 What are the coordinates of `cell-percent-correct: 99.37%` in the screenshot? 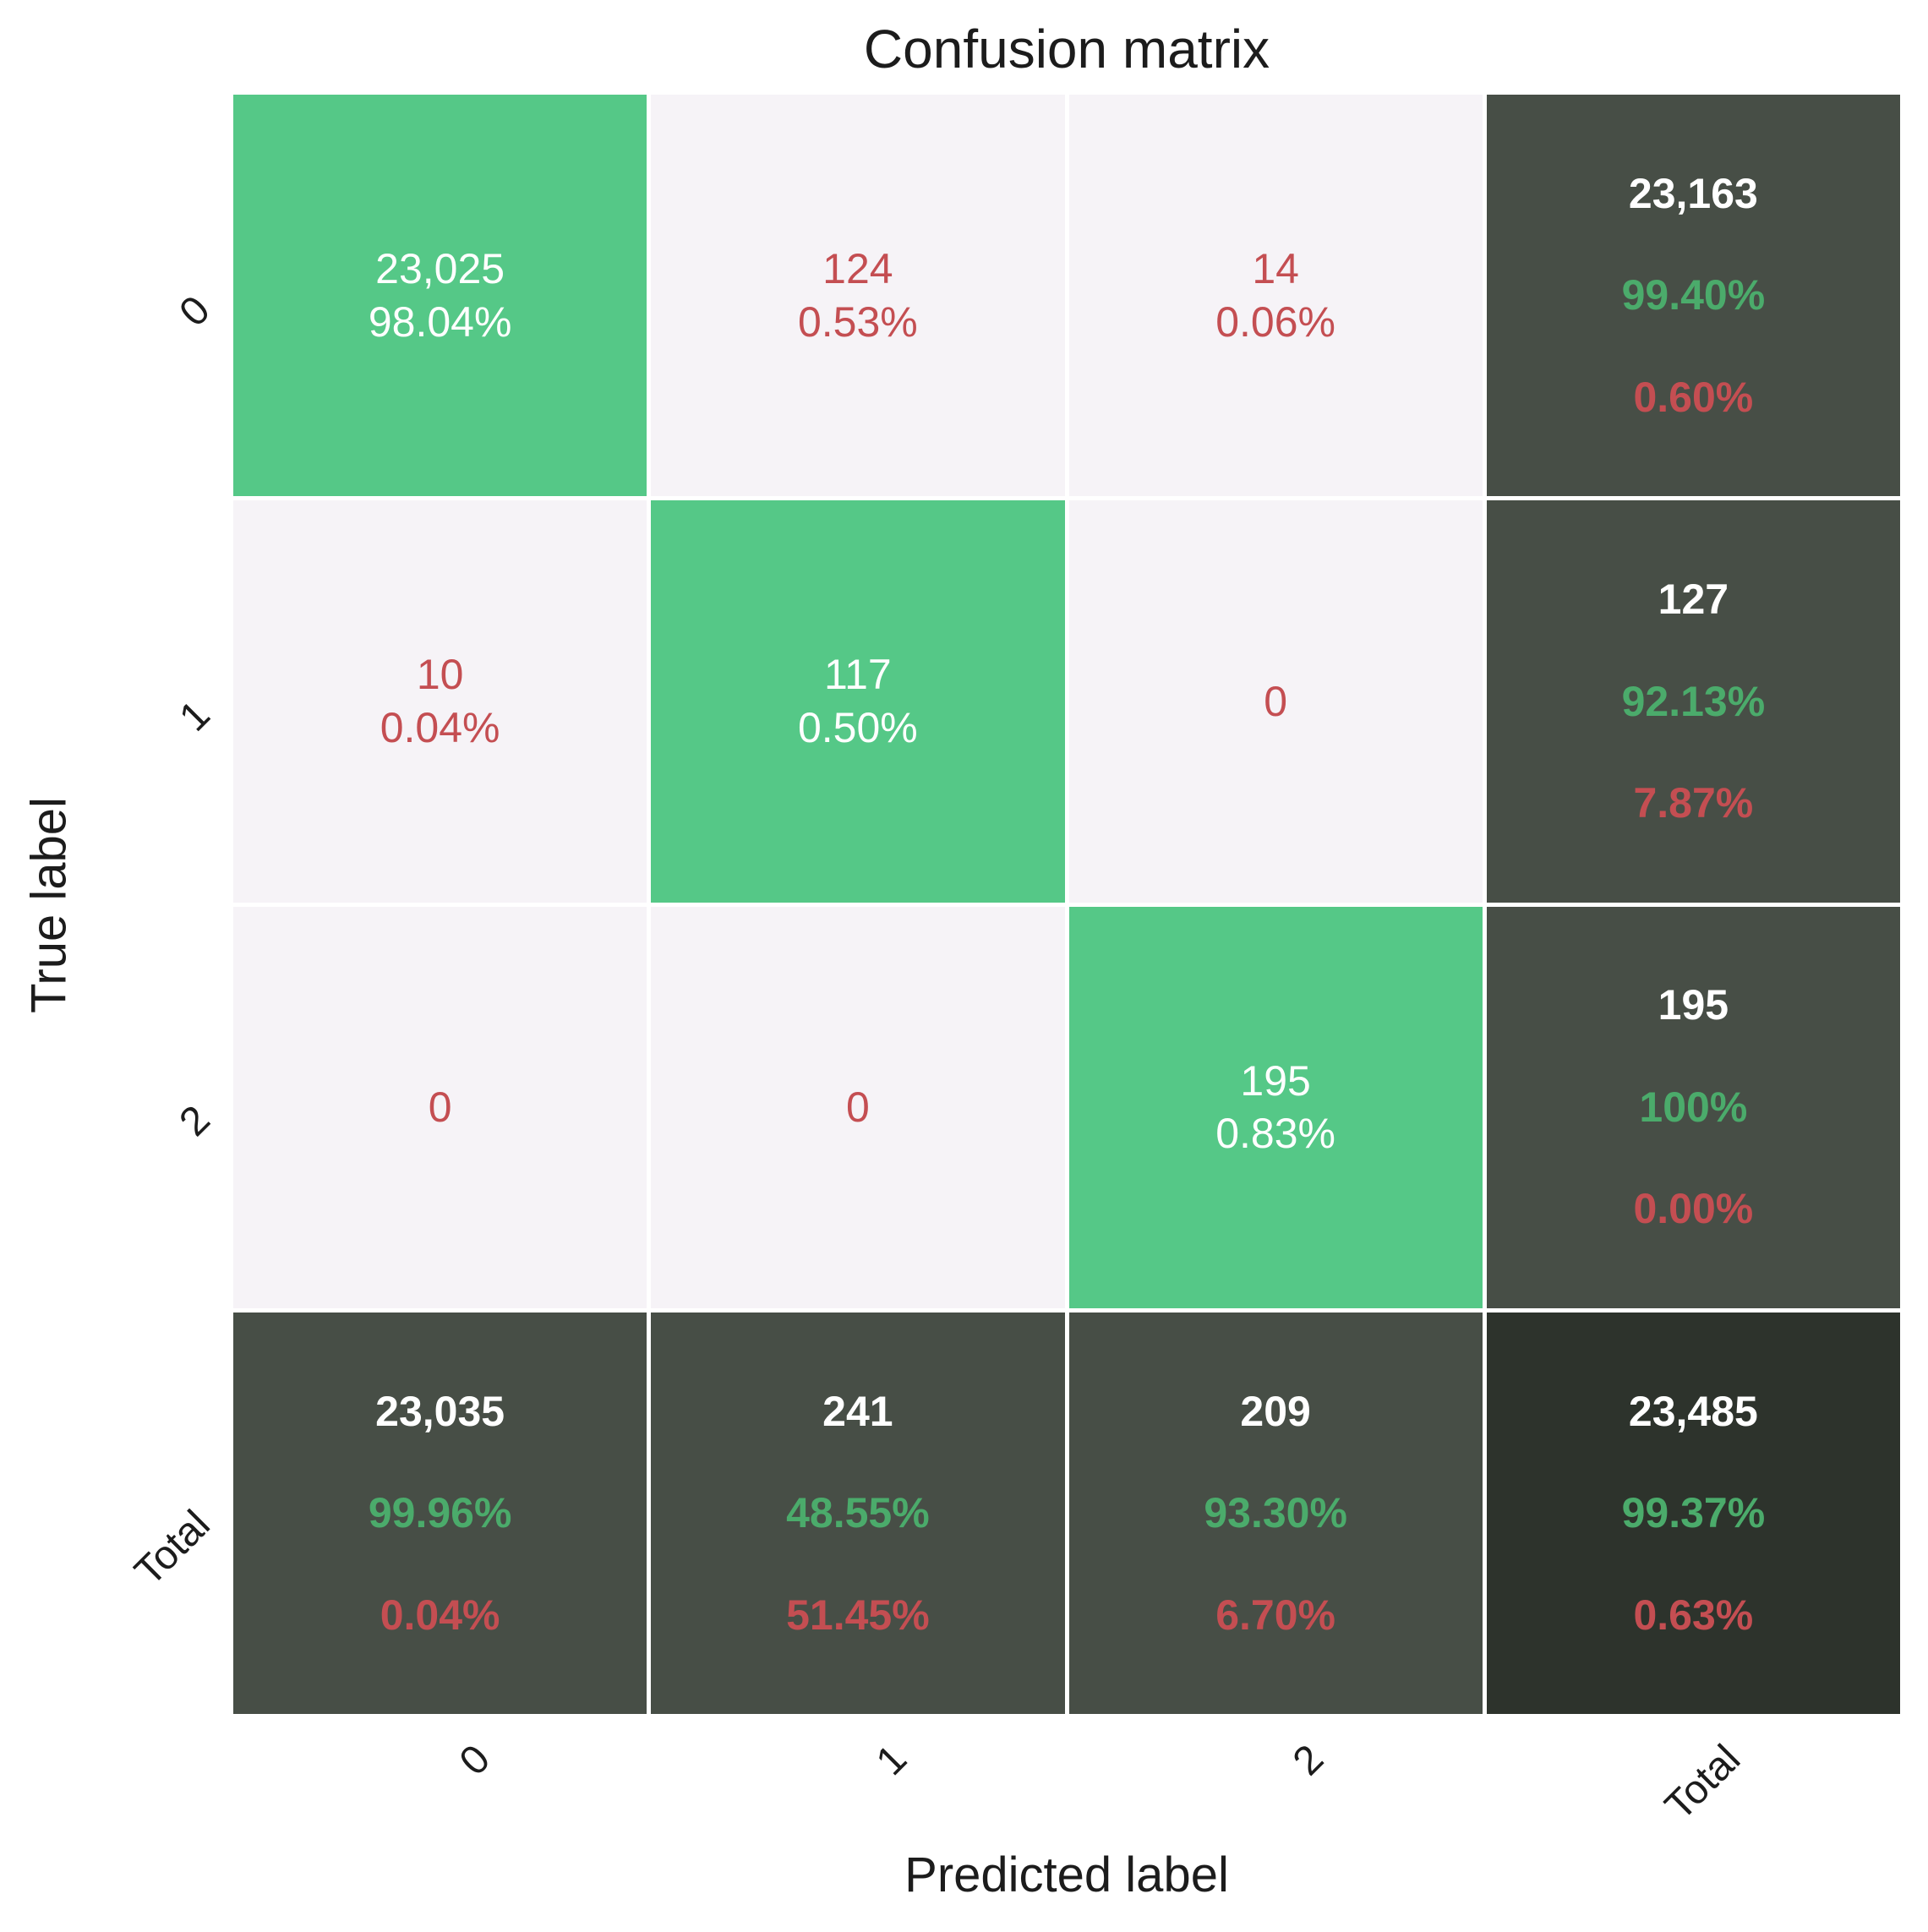 It's located at (1694, 1513).